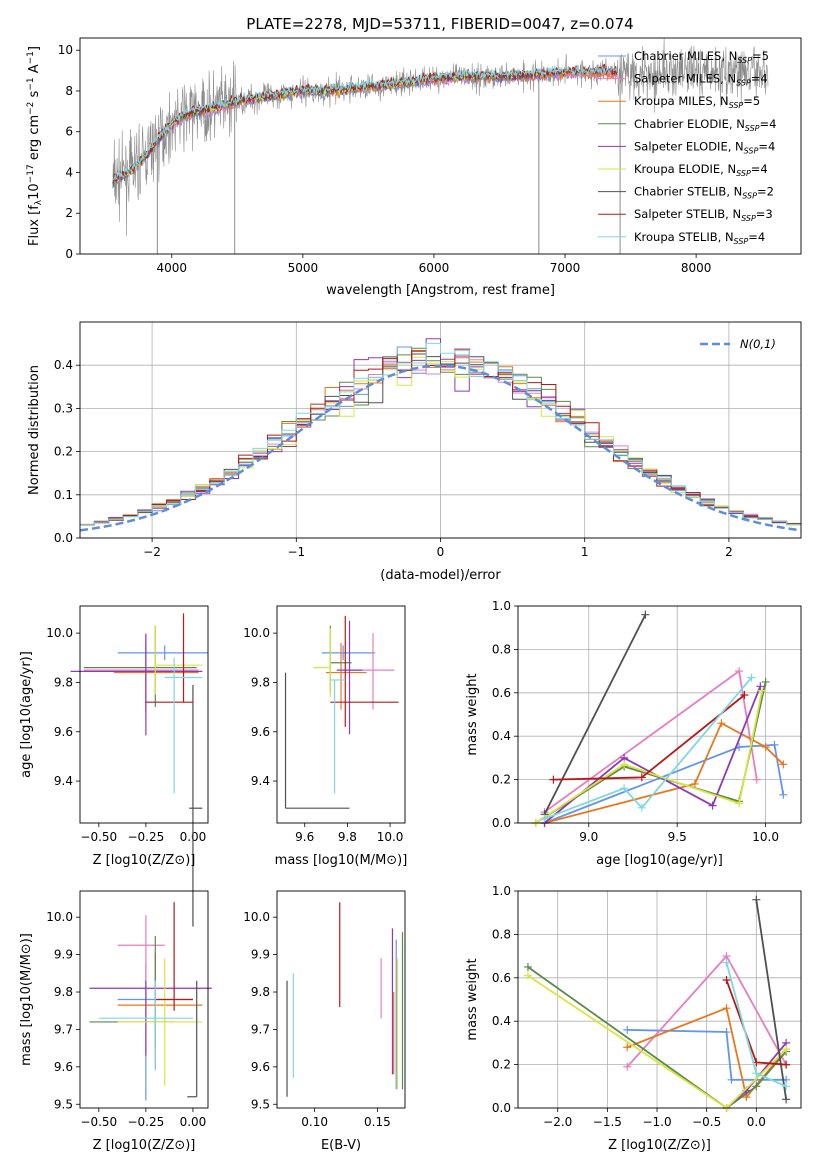 Image resolution: width=819 pixels, height=1170 pixels. Describe the element at coordinates (341, 860) in the screenshot. I see `age-vs-mass-xlabel: mass [log10(M/M⊙)]` at that location.